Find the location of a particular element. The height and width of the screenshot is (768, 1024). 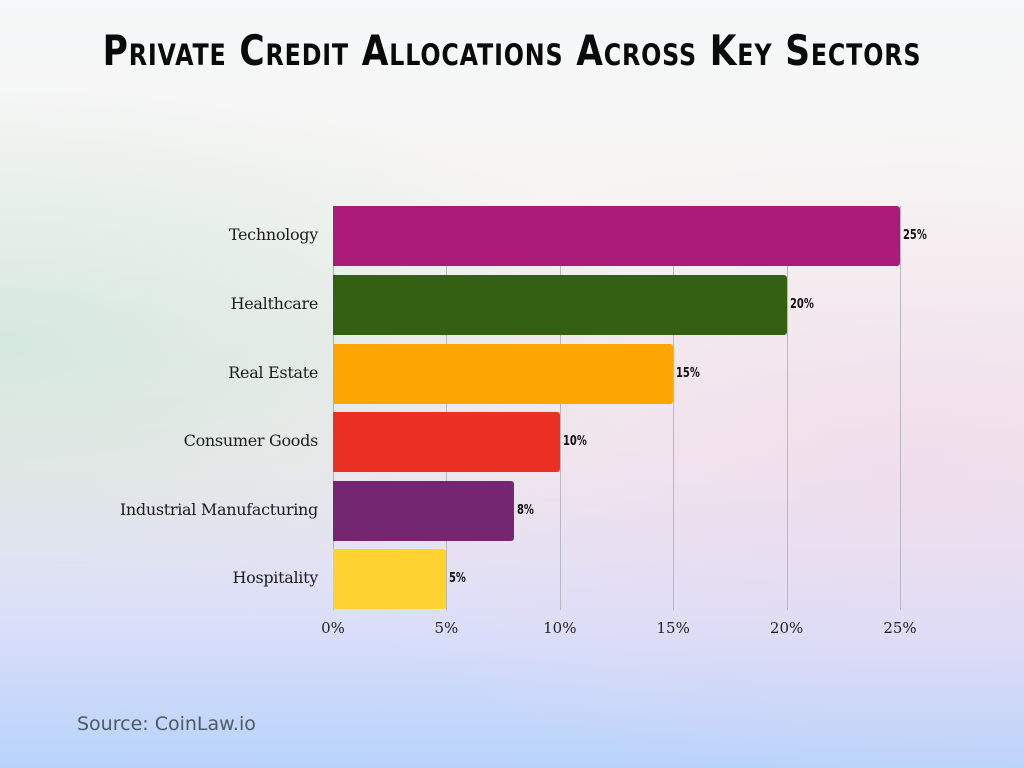

x-tick-label: 20% is located at coordinates (786, 628).